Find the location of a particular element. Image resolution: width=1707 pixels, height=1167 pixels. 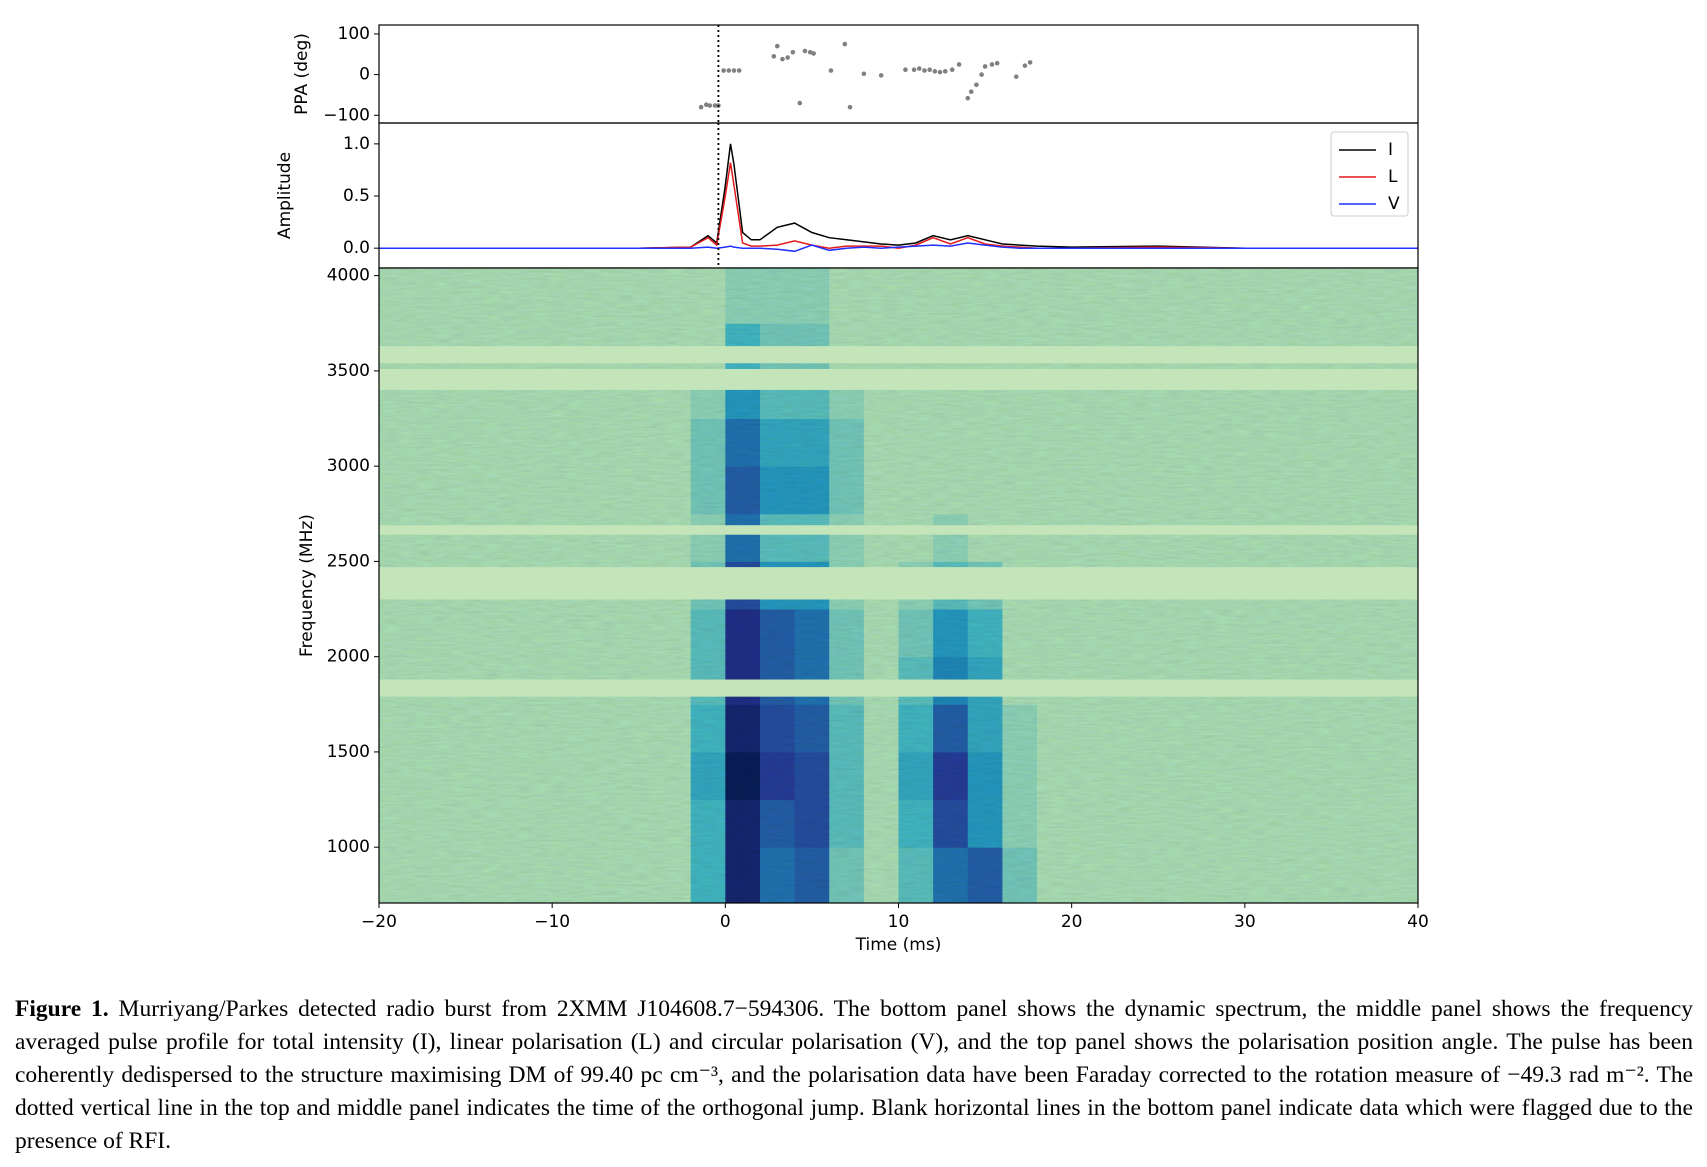

y-tick-label: 2500 is located at coordinates (348, 561).